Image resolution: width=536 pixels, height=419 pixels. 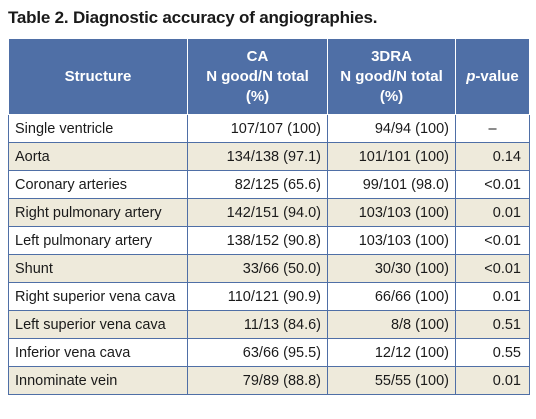 What do you see at coordinates (257, 240) in the screenshot?
I see `cell-ca: 138/152 (90.8)` at bounding box center [257, 240].